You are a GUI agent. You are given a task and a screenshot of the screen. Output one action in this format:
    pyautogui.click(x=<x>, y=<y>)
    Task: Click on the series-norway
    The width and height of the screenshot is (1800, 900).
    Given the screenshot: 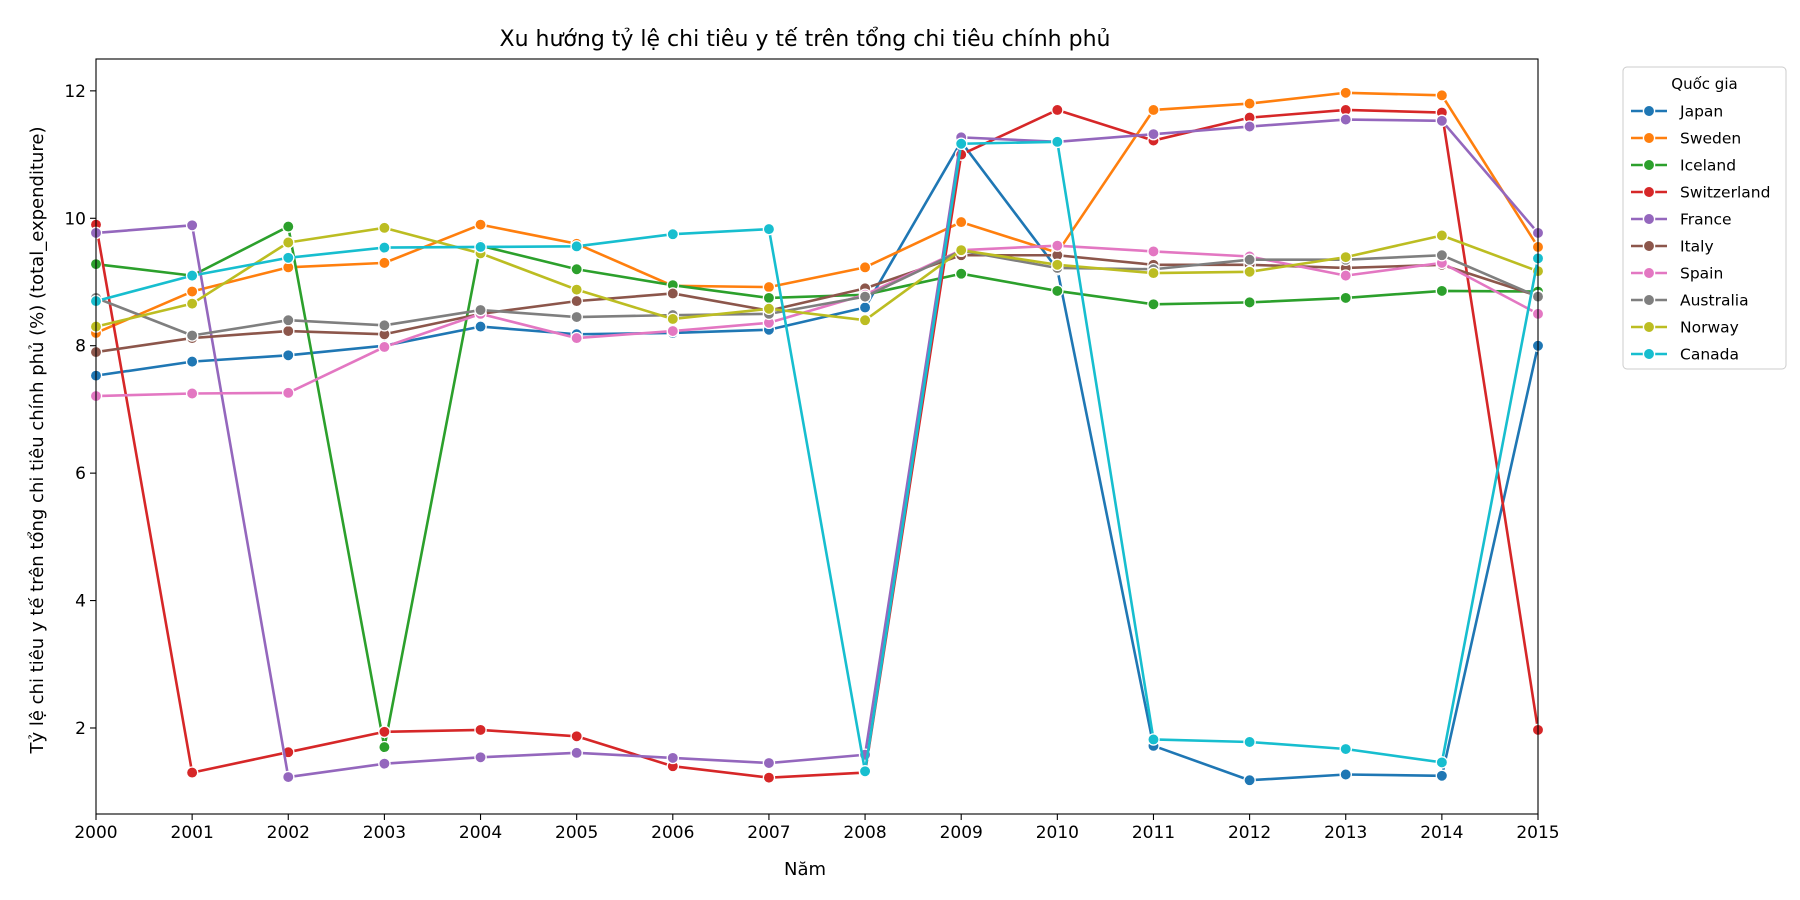 What is the action you would take?
    pyautogui.click(x=817, y=277)
    